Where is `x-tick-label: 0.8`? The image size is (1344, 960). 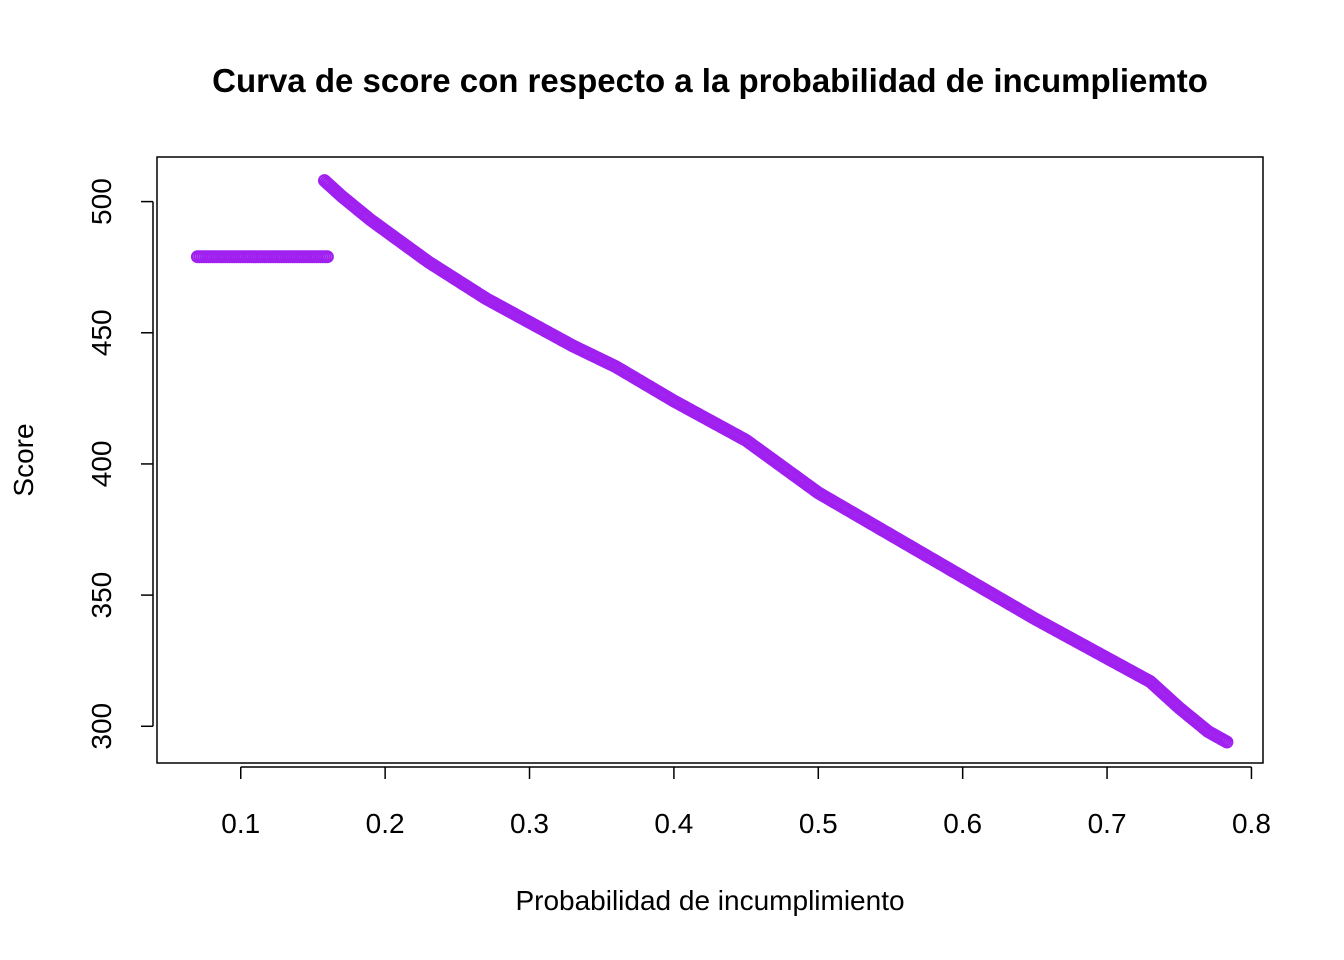 x-tick-label: 0.8 is located at coordinates (1251, 823).